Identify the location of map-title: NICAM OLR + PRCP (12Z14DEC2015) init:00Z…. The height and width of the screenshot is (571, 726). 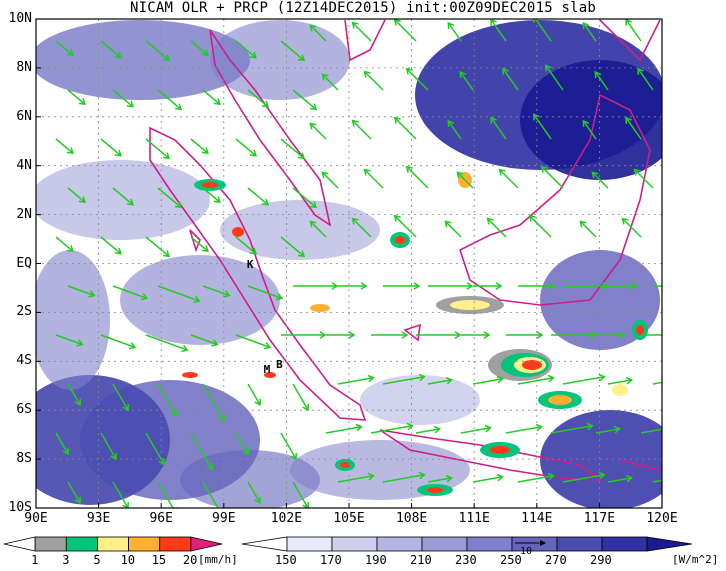
(363, 8).